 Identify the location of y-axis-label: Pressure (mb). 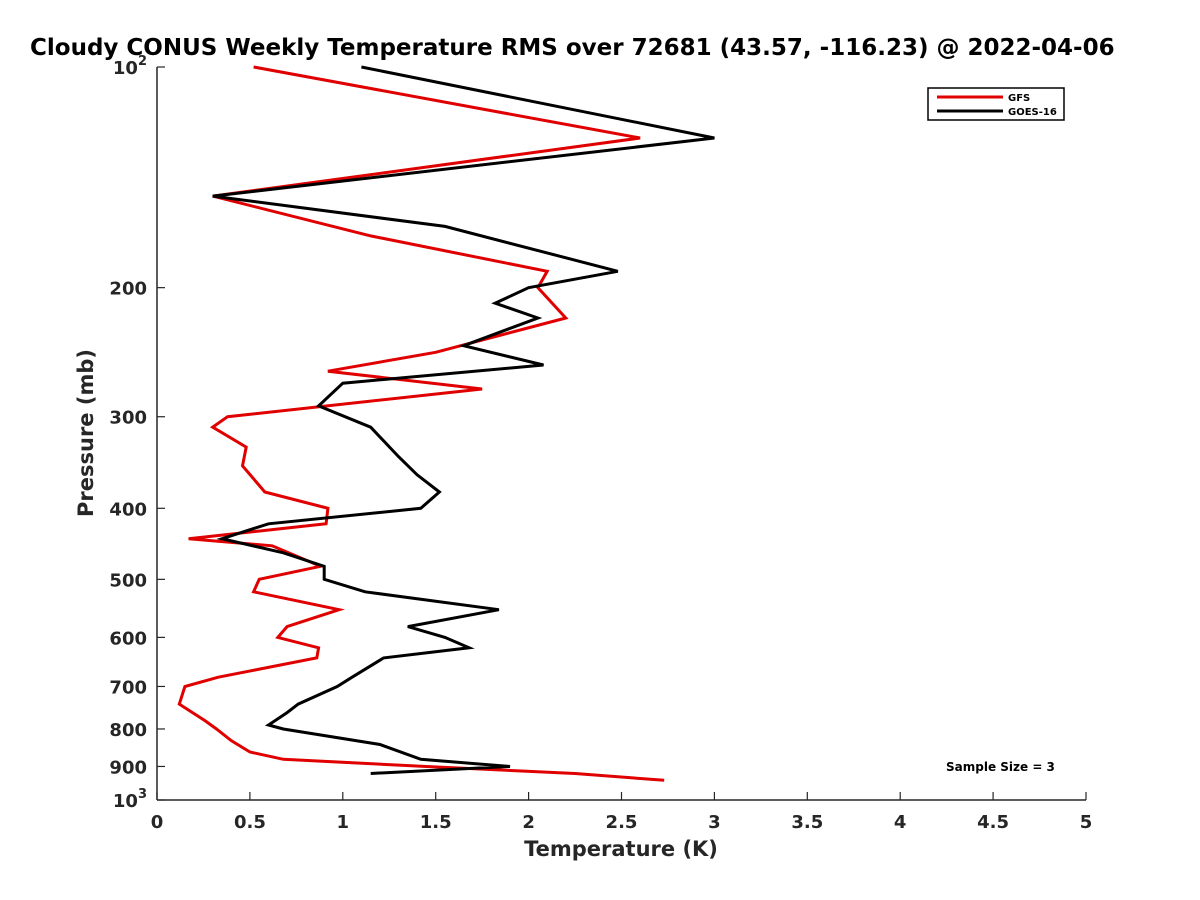
(86, 433).